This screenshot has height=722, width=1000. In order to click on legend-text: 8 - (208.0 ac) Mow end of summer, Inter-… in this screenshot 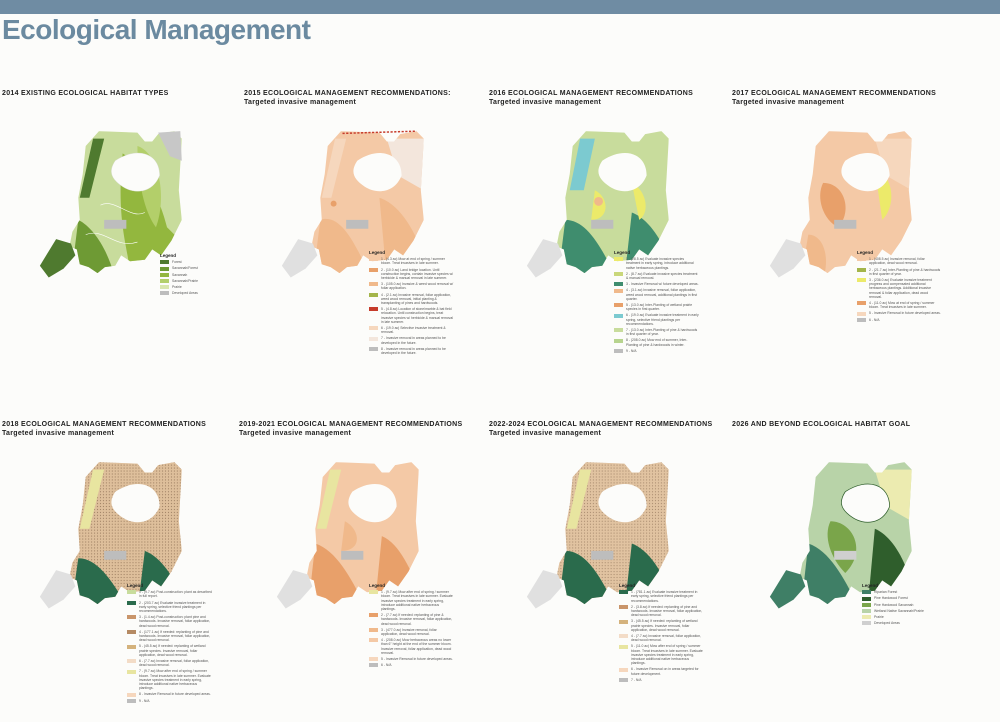, I will do `click(657, 342)`.